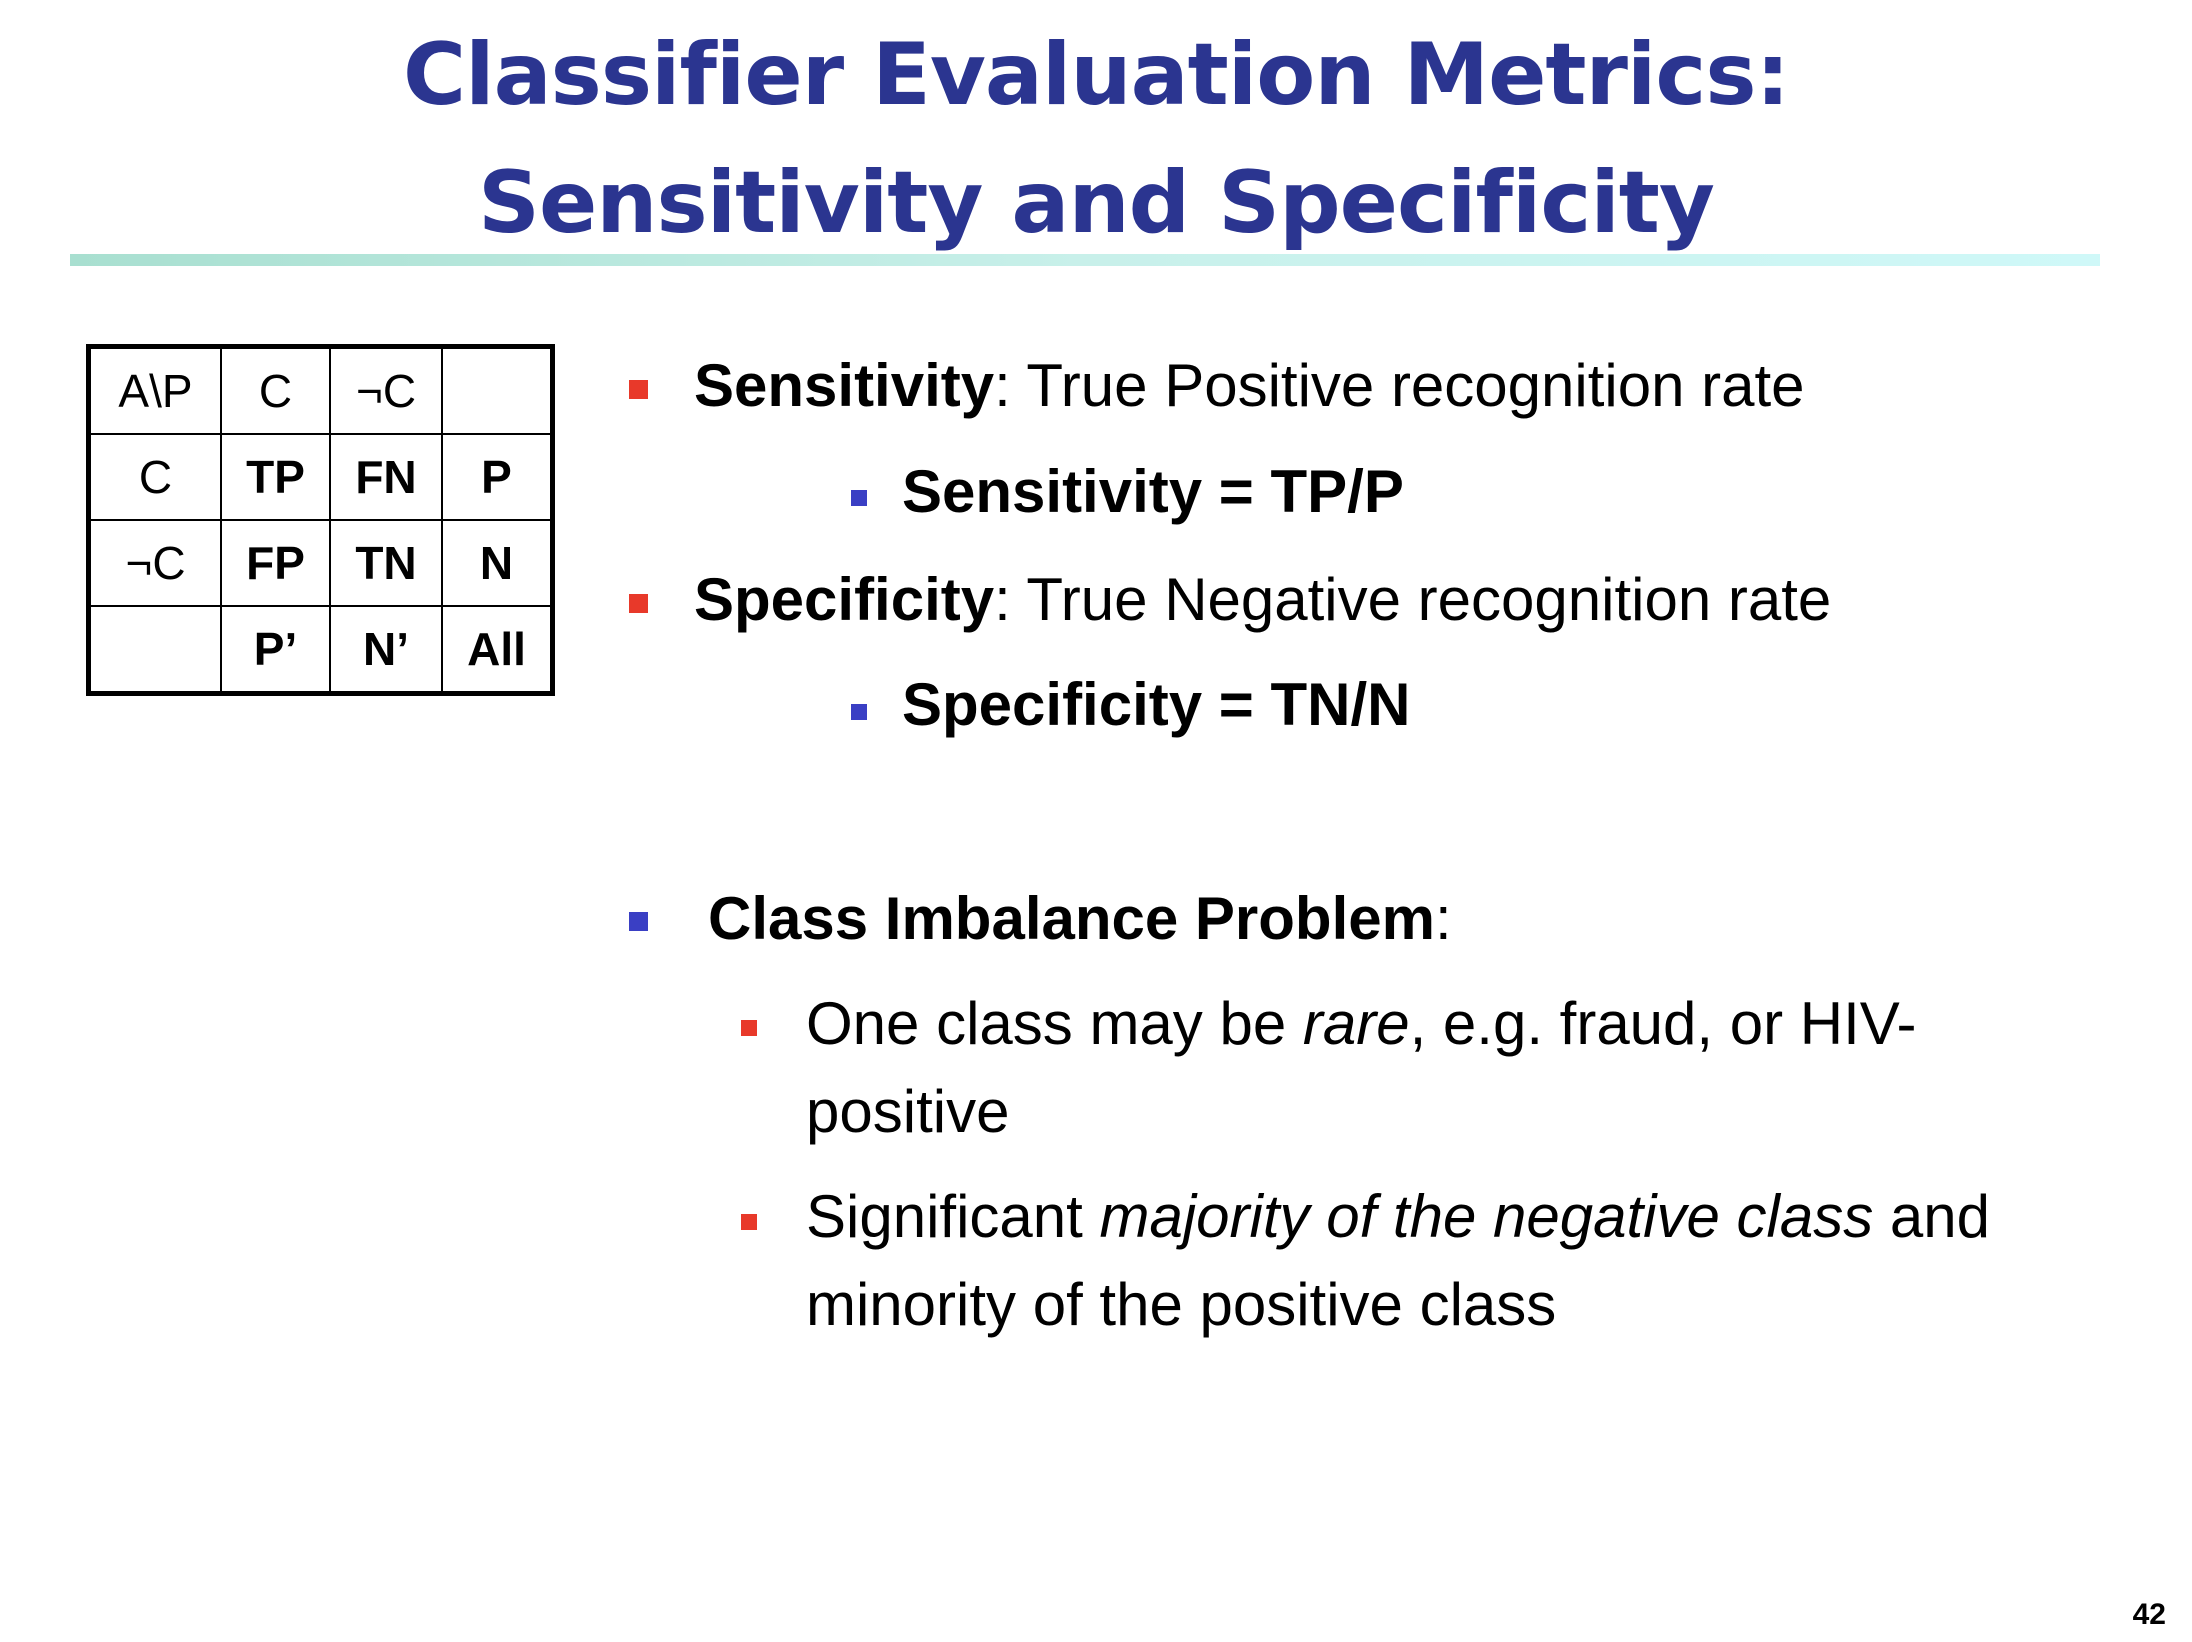  What do you see at coordinates (1356, 1023) in the screenshot?
I see `text-span-italic: rare` at bounding box center [1356, 1023].